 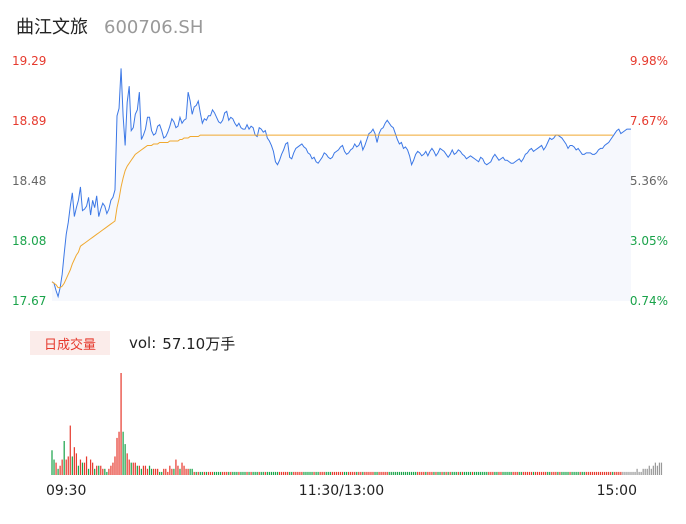 What do you see at coordinates (66, 491) in the screenshot?
I see `x-tick-label: 09:30` at bounding box center [66, 491].